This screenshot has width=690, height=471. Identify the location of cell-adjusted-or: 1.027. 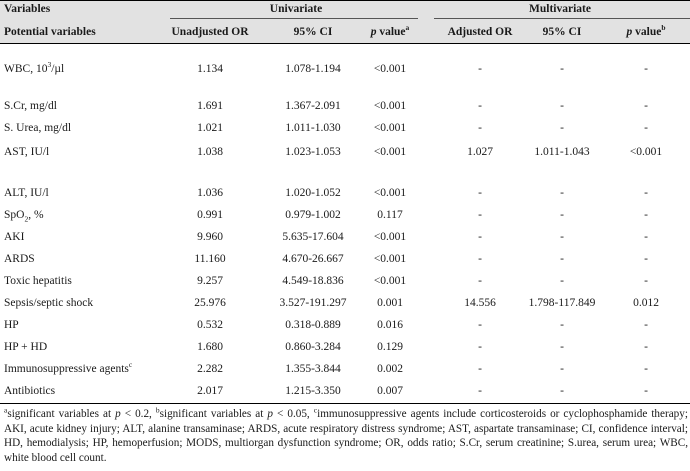
(480, 152).